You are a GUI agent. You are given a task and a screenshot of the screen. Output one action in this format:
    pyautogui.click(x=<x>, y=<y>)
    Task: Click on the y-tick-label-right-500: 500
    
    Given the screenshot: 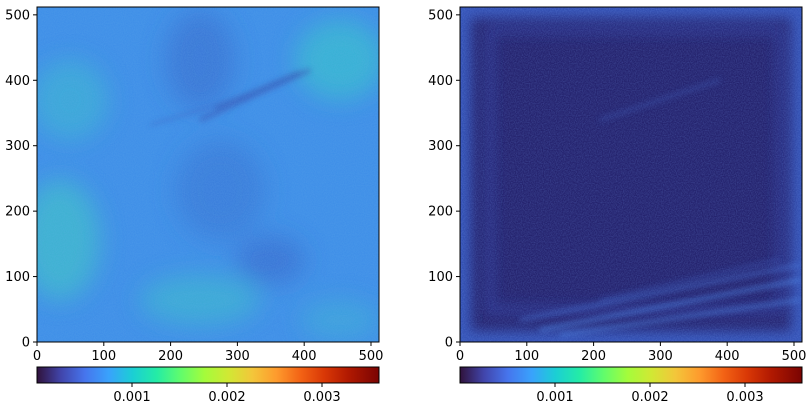 What is the action you would take?
    pyautogui.click(x=440, y=15)
    